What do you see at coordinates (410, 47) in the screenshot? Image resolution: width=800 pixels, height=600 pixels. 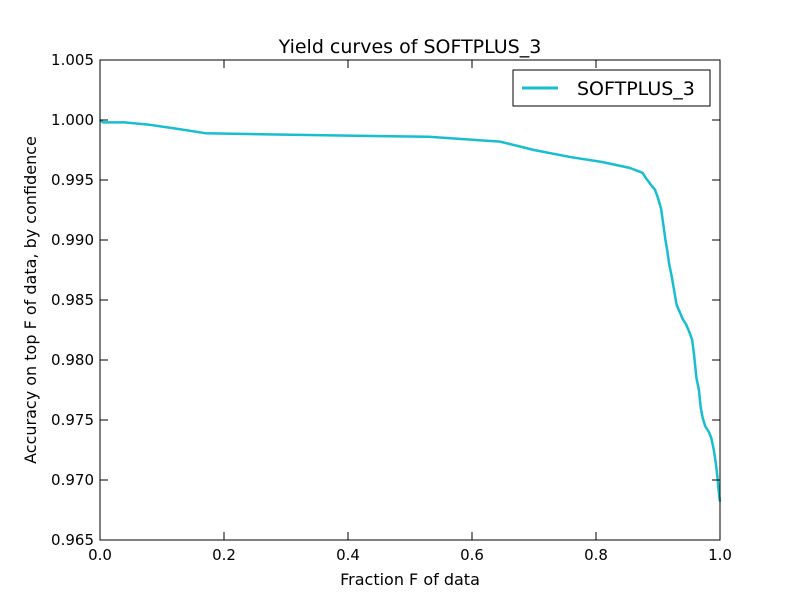 I see `chart-title: Yield curves of SOFTPLUS_3` at bounding box center [410, 47].